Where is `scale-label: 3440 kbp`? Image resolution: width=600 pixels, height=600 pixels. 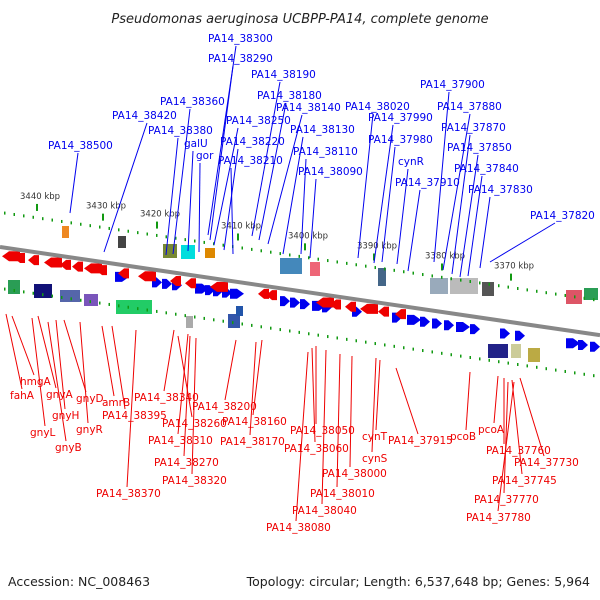 scale-label: 3440 kbp is located at coordinates (40, 197).